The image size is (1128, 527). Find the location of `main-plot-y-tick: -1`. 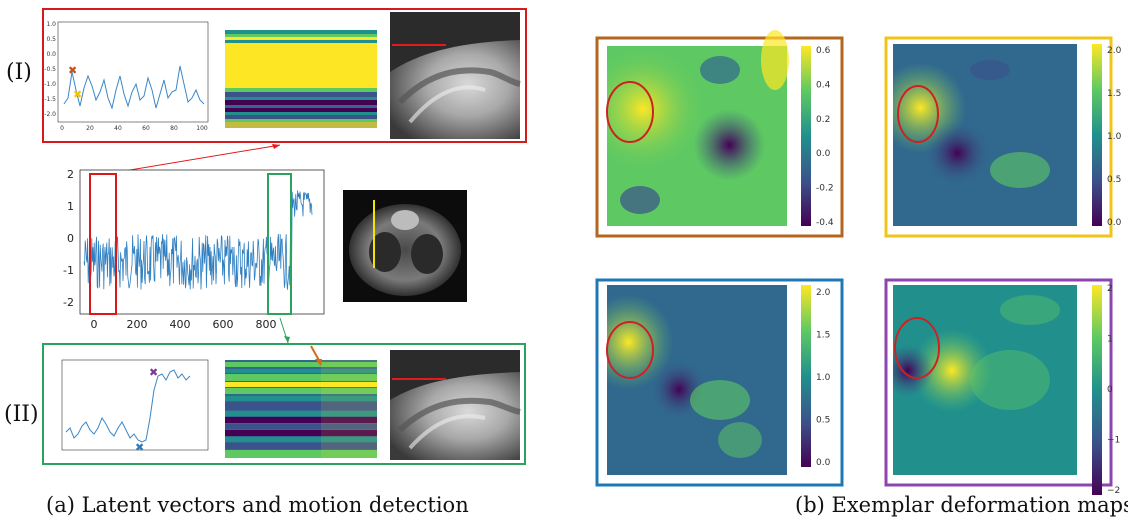

main-plot-y-tick: -1 is located at coordinates (68, 270).